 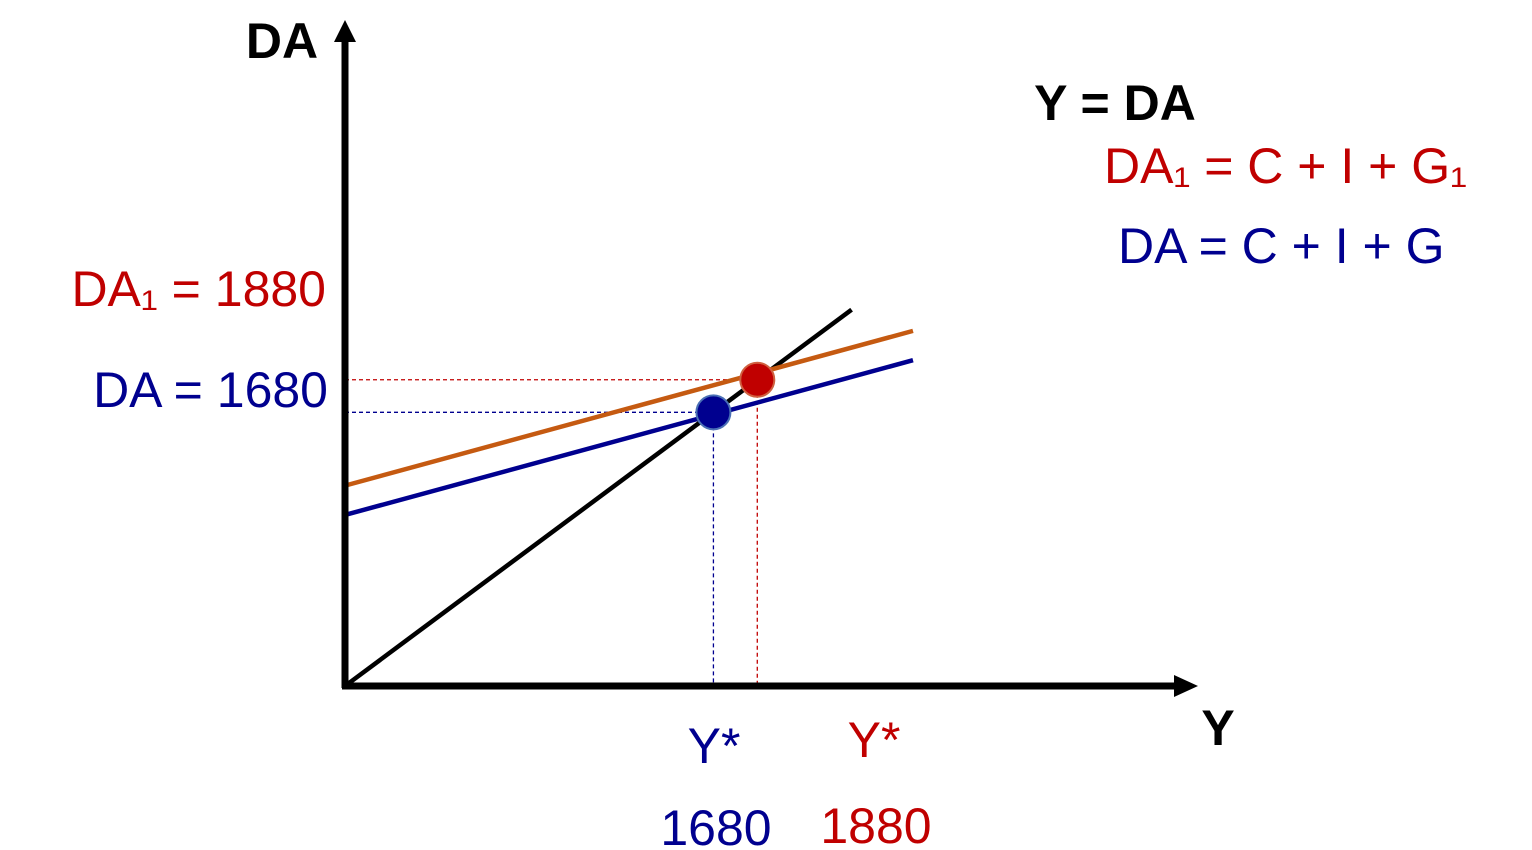 I want to click on equilibrium-points, so click(x=735, y=396).